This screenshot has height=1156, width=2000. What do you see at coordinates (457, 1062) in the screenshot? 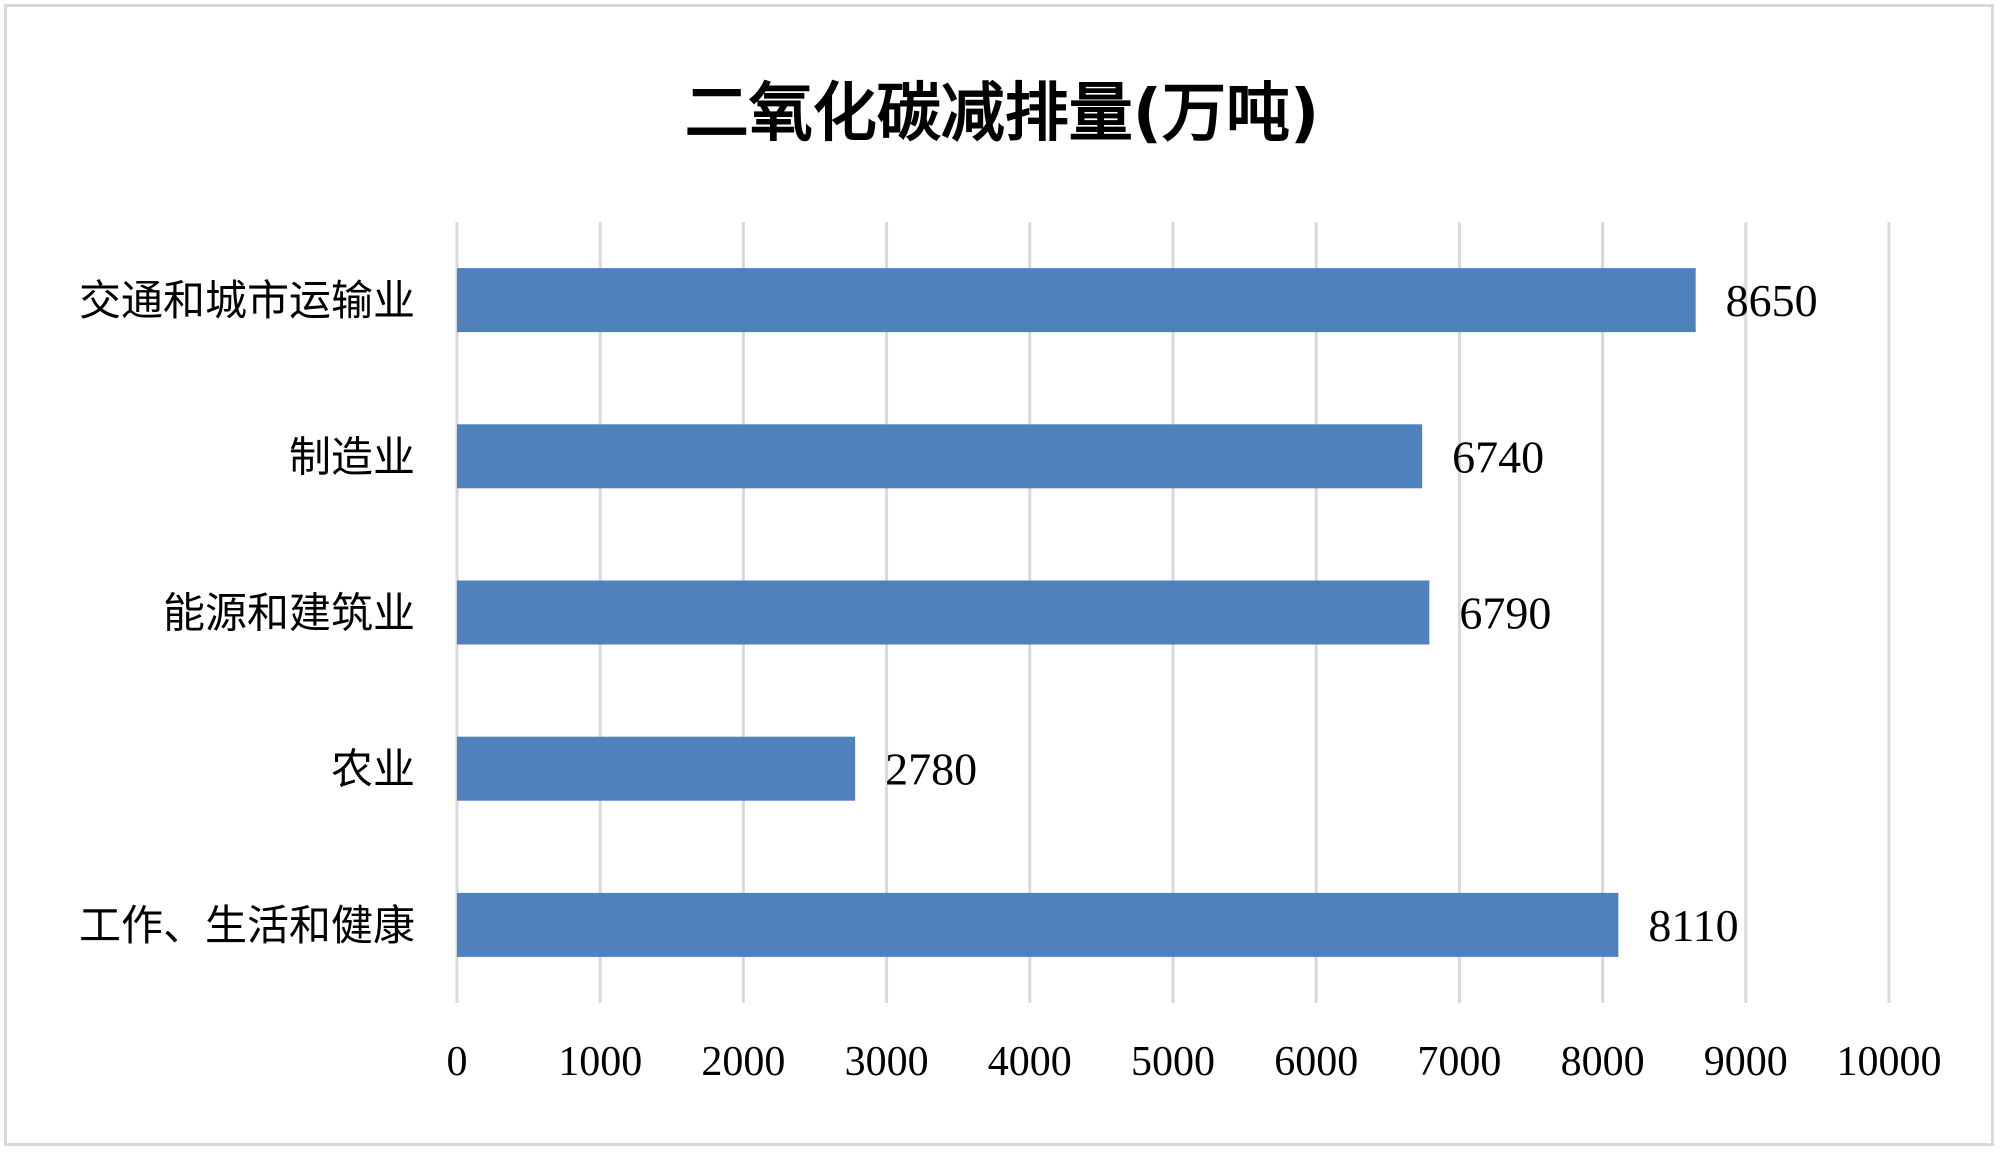
I see `x-tick-label: 0` at bounding box center [457, 1062].